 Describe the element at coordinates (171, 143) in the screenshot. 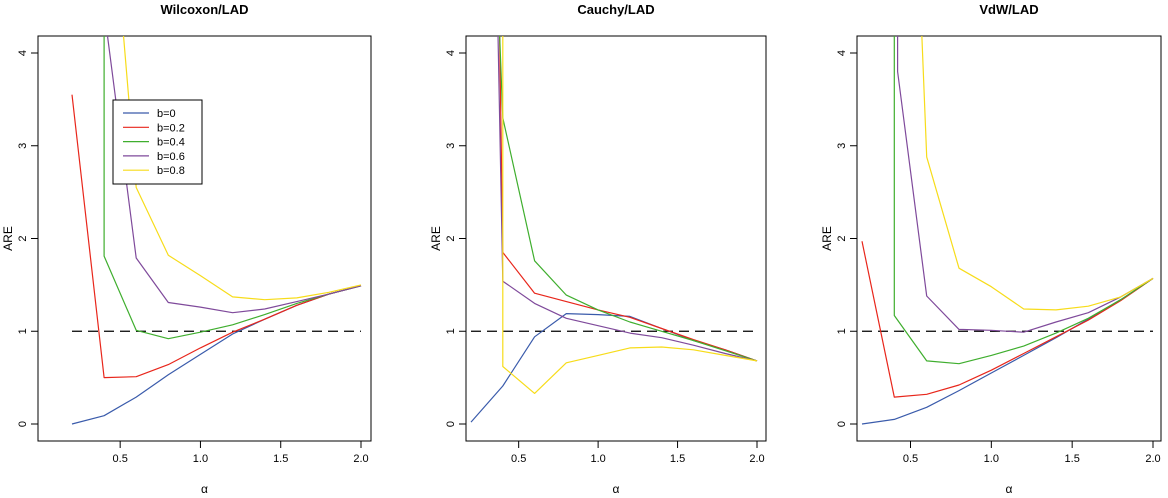

I see `legend-entry: b=0.4` at that location.